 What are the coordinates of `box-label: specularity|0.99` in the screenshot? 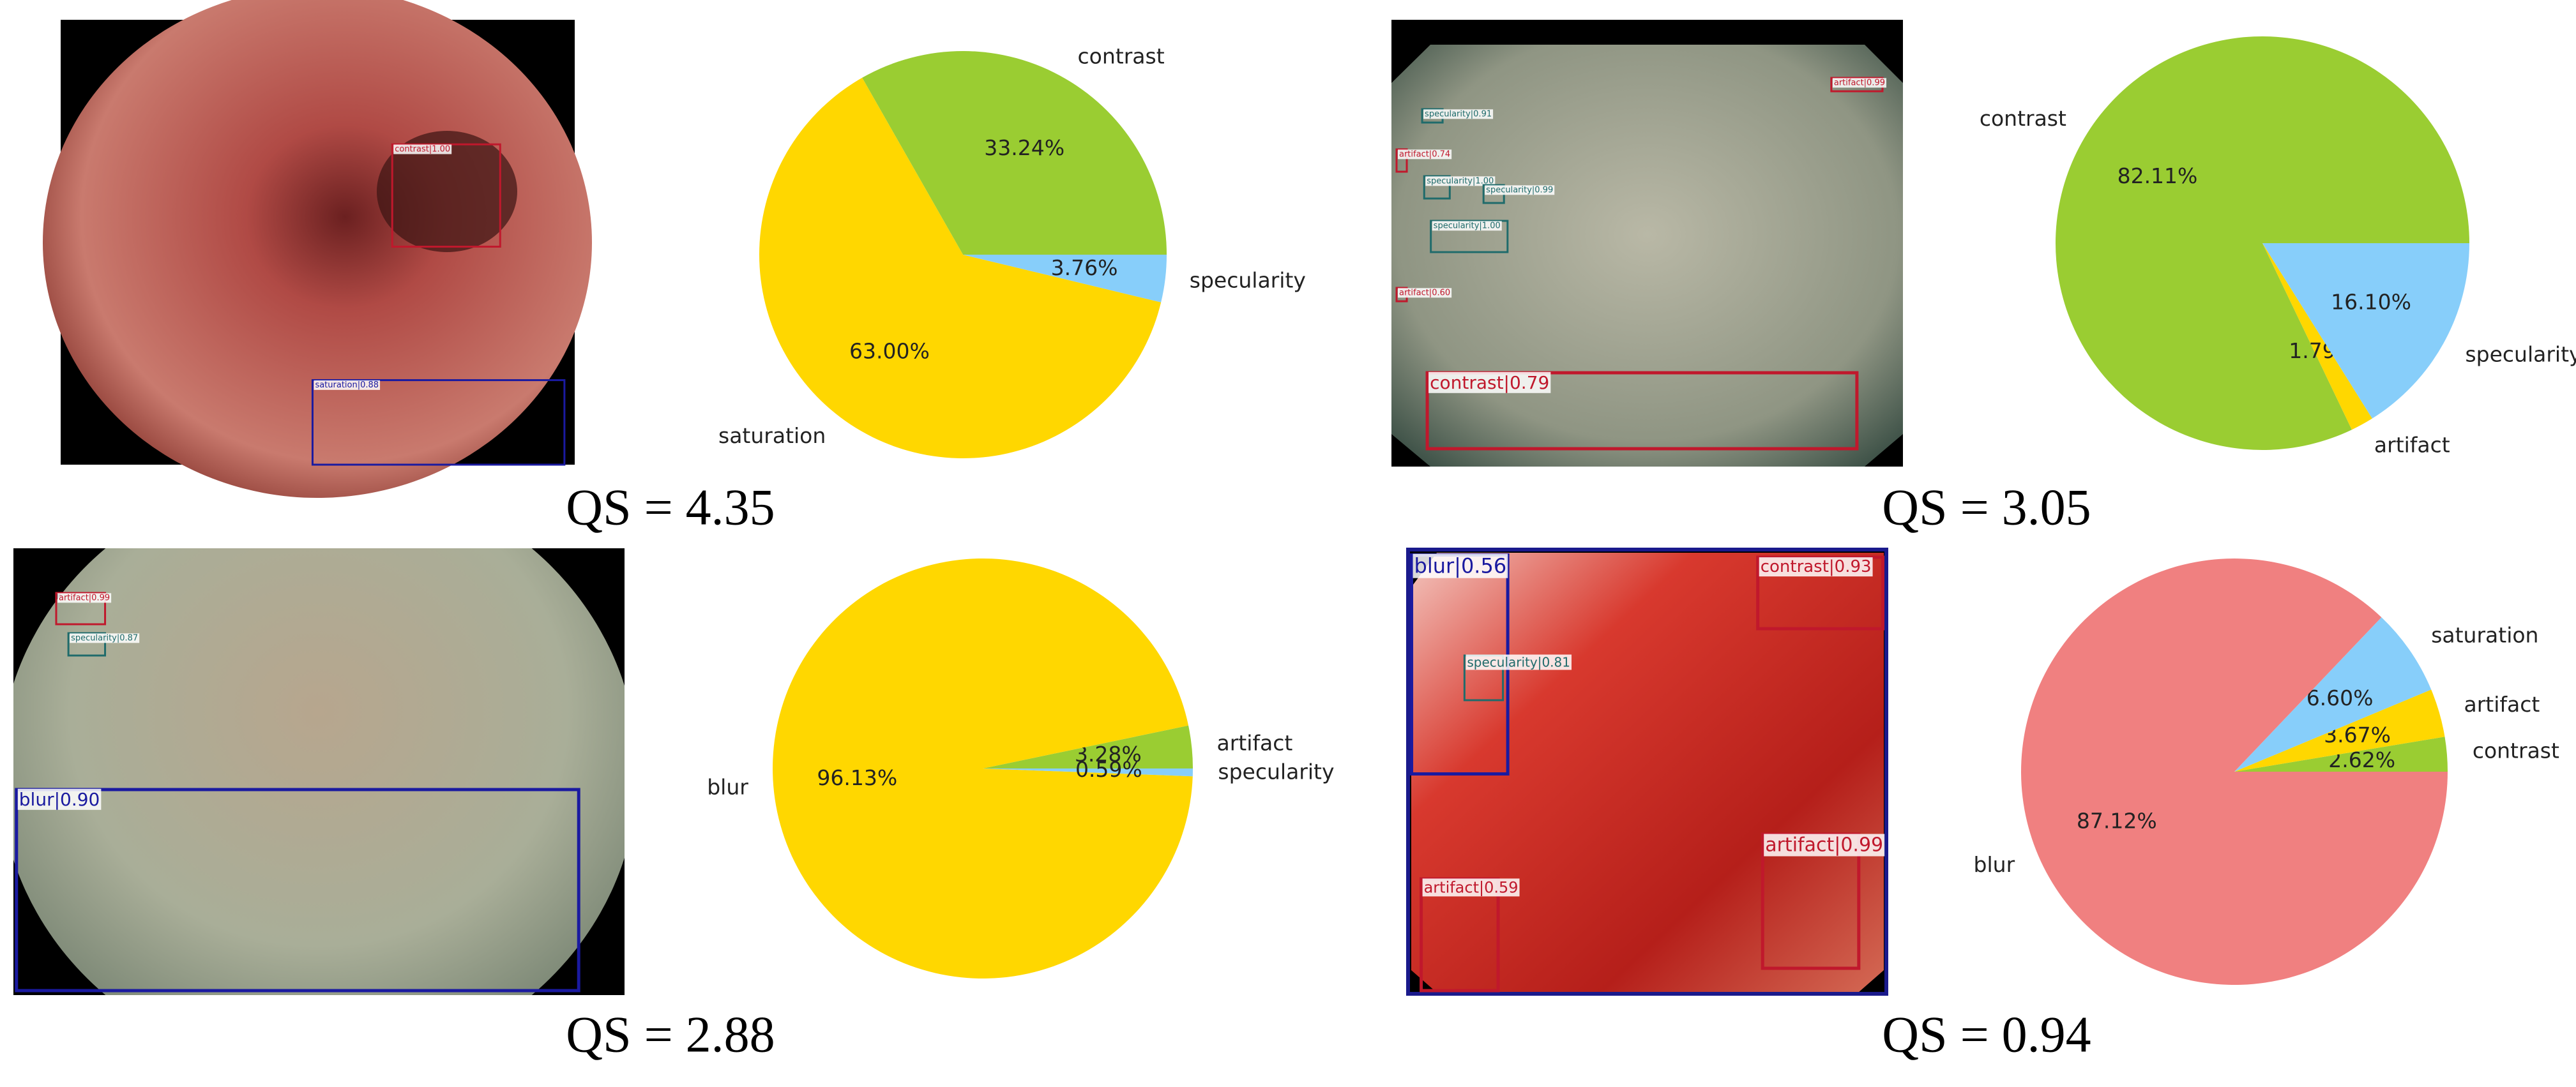 It's located at (1519, 190).